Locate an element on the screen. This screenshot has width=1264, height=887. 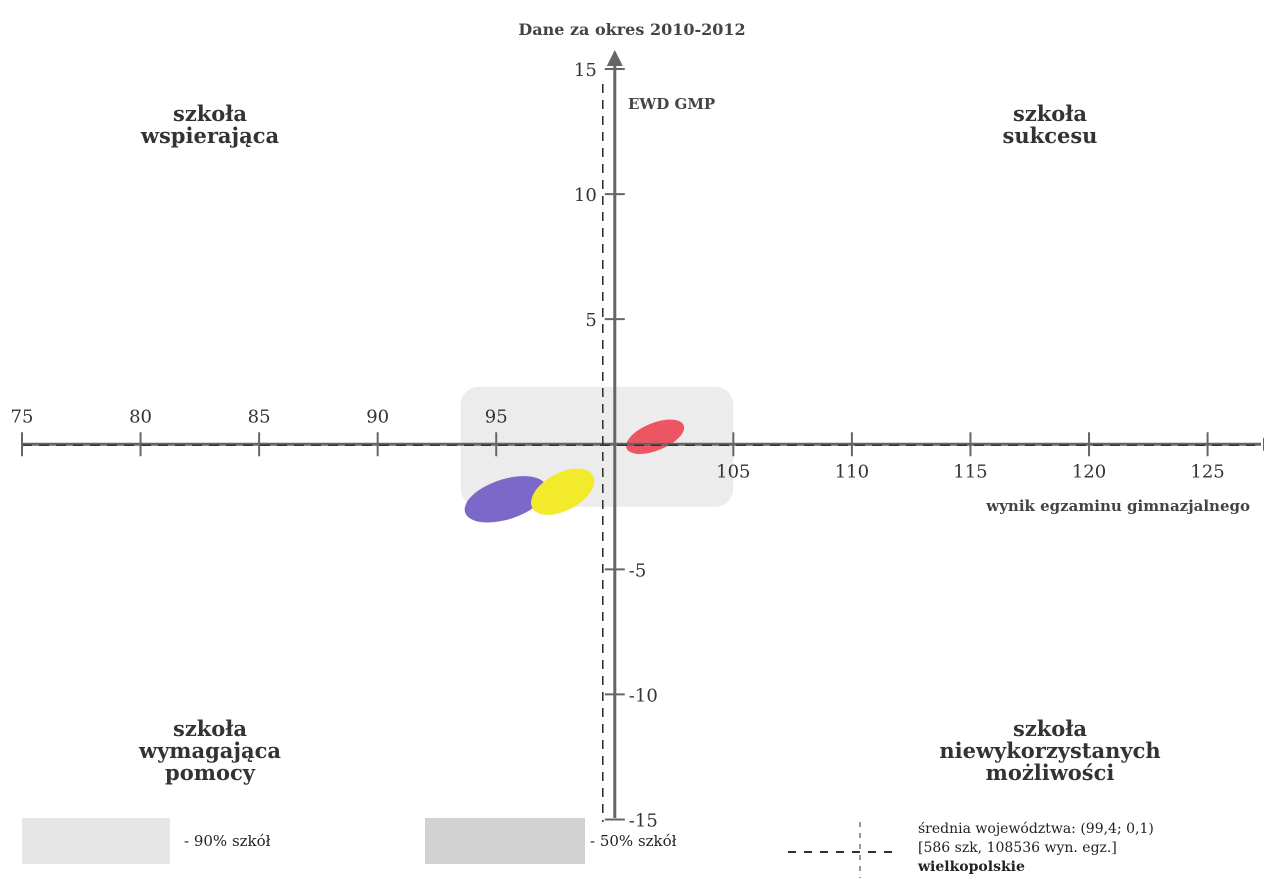
x-tick-label-75: 75 is located at coordinates (22, 416).